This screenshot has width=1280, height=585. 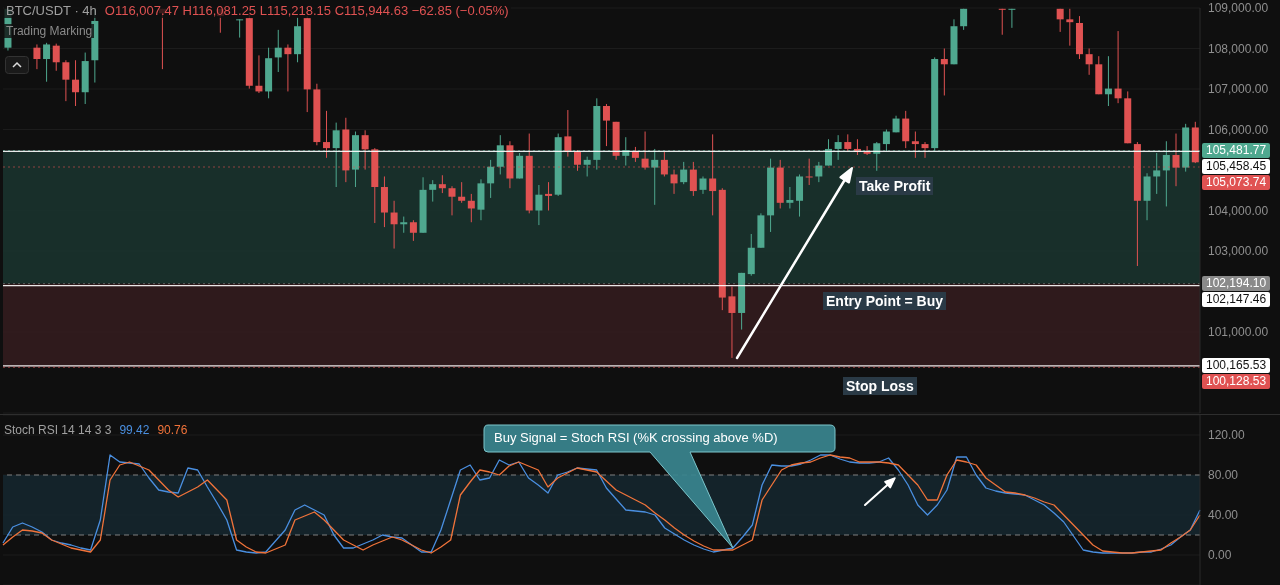 What do you see at coordinates (1238, 8) in the screenshot?
I see `y-tick-label: 109,000.00` at bounding box center [1238, 8].